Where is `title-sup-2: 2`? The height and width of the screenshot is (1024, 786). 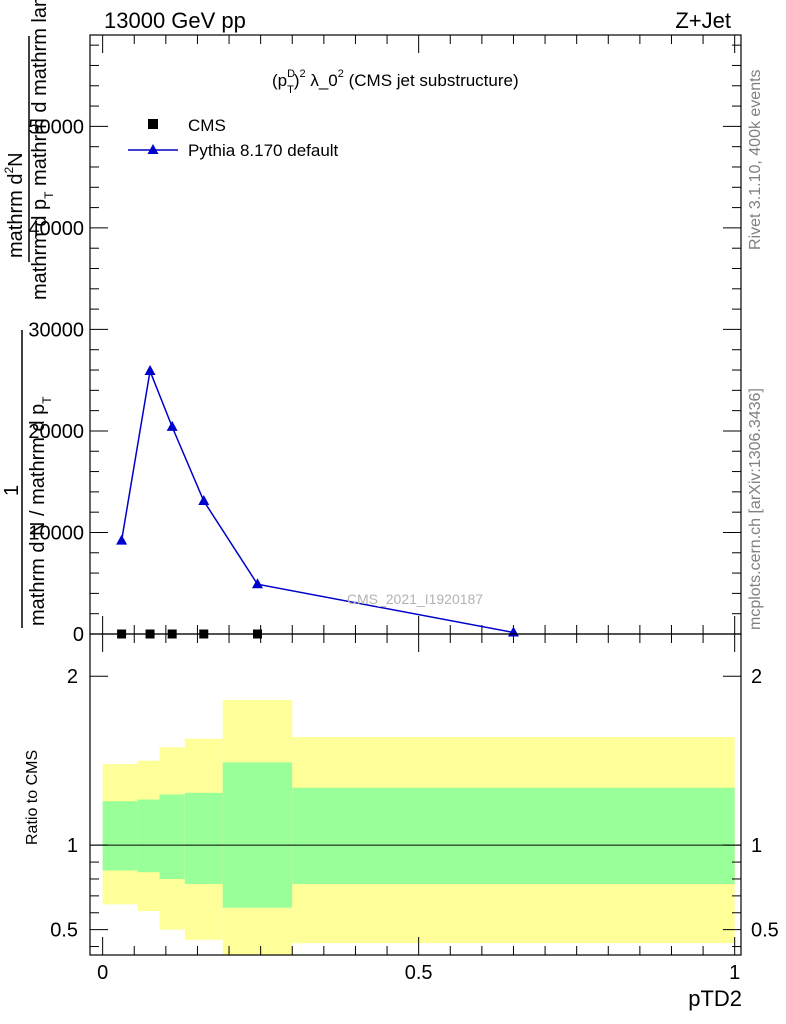
title-sup-2: 2 is located at coordinates (302, 74).